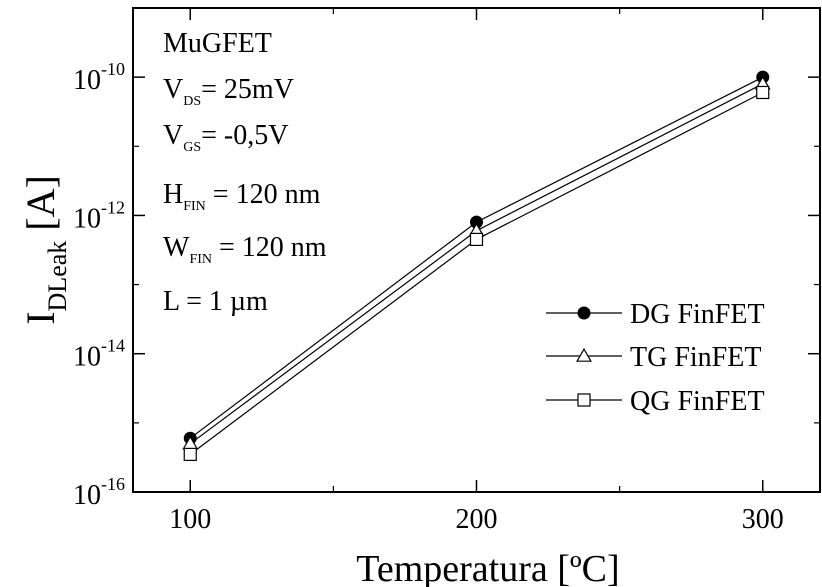 The height and width of the screenshot is (587, 822). What do you see at coordinates (113, 484) in the screenshot?
I see `y-tick-exponent: -16` at bounding box center [113, 484].